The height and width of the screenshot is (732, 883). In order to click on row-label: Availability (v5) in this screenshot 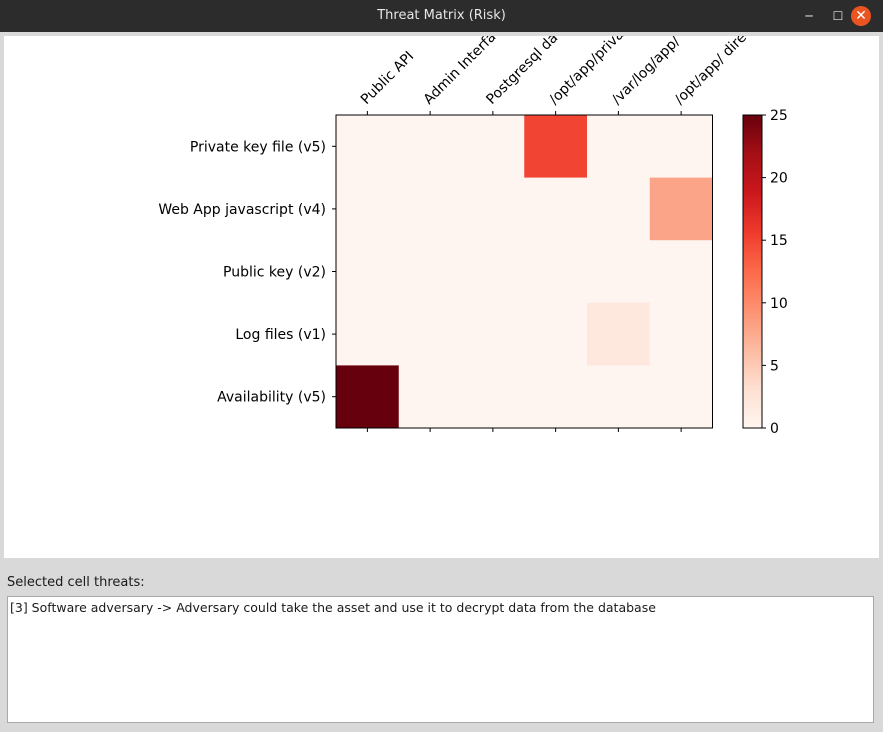, I will do `click(271, 398)`.